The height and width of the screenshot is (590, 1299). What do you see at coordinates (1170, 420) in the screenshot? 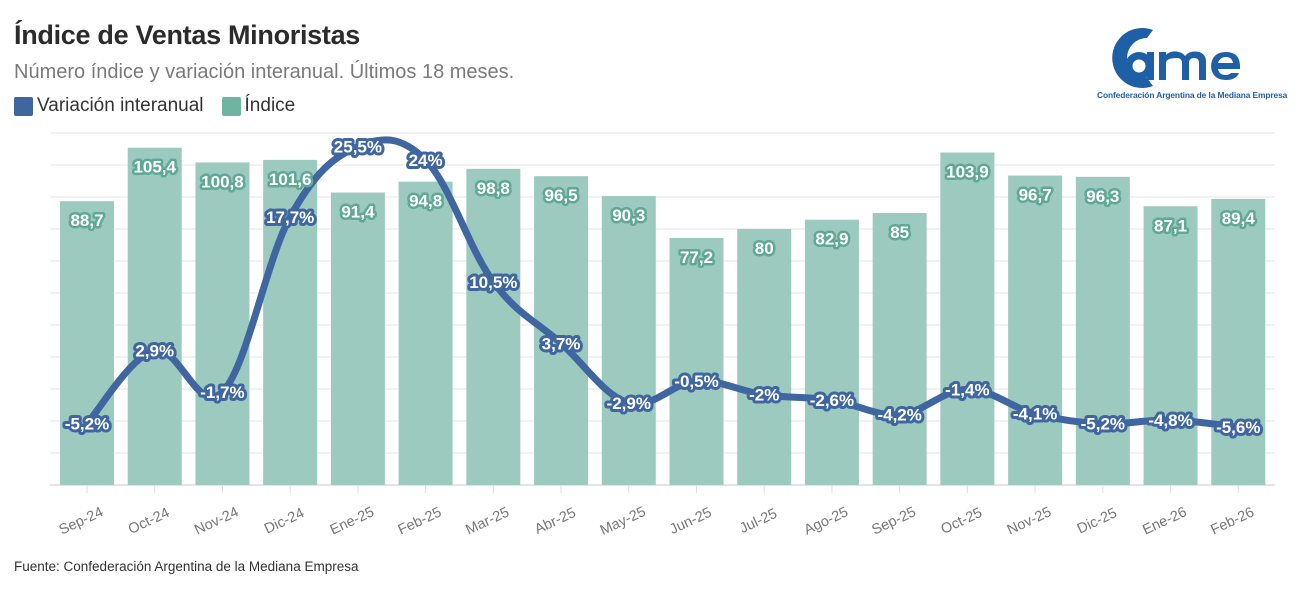
I see `line-value-label: -4,8%` at bounding box center [1170, 420].